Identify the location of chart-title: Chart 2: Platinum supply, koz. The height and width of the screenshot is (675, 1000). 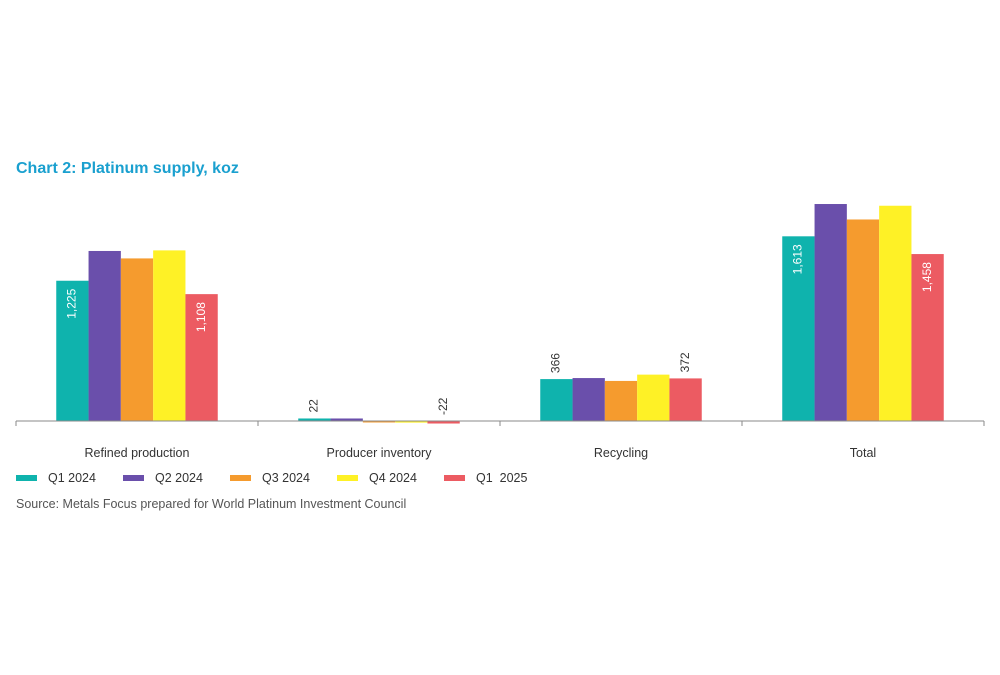
(127, 168).